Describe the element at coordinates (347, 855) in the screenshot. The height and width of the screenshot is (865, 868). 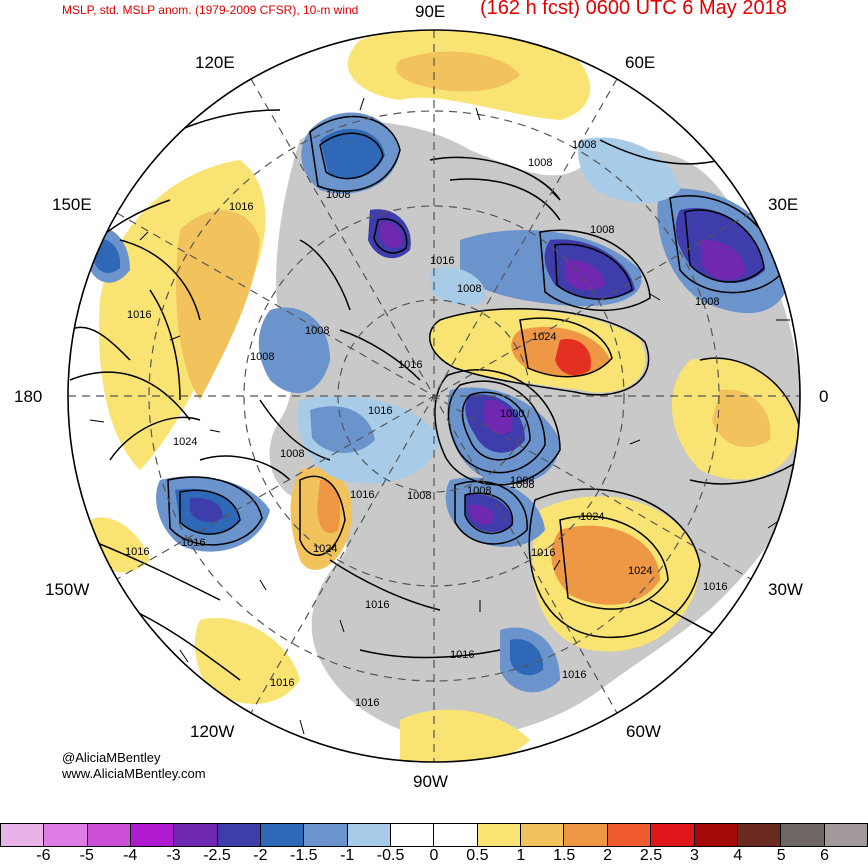
I see `colorbar-label: -1` at that location.